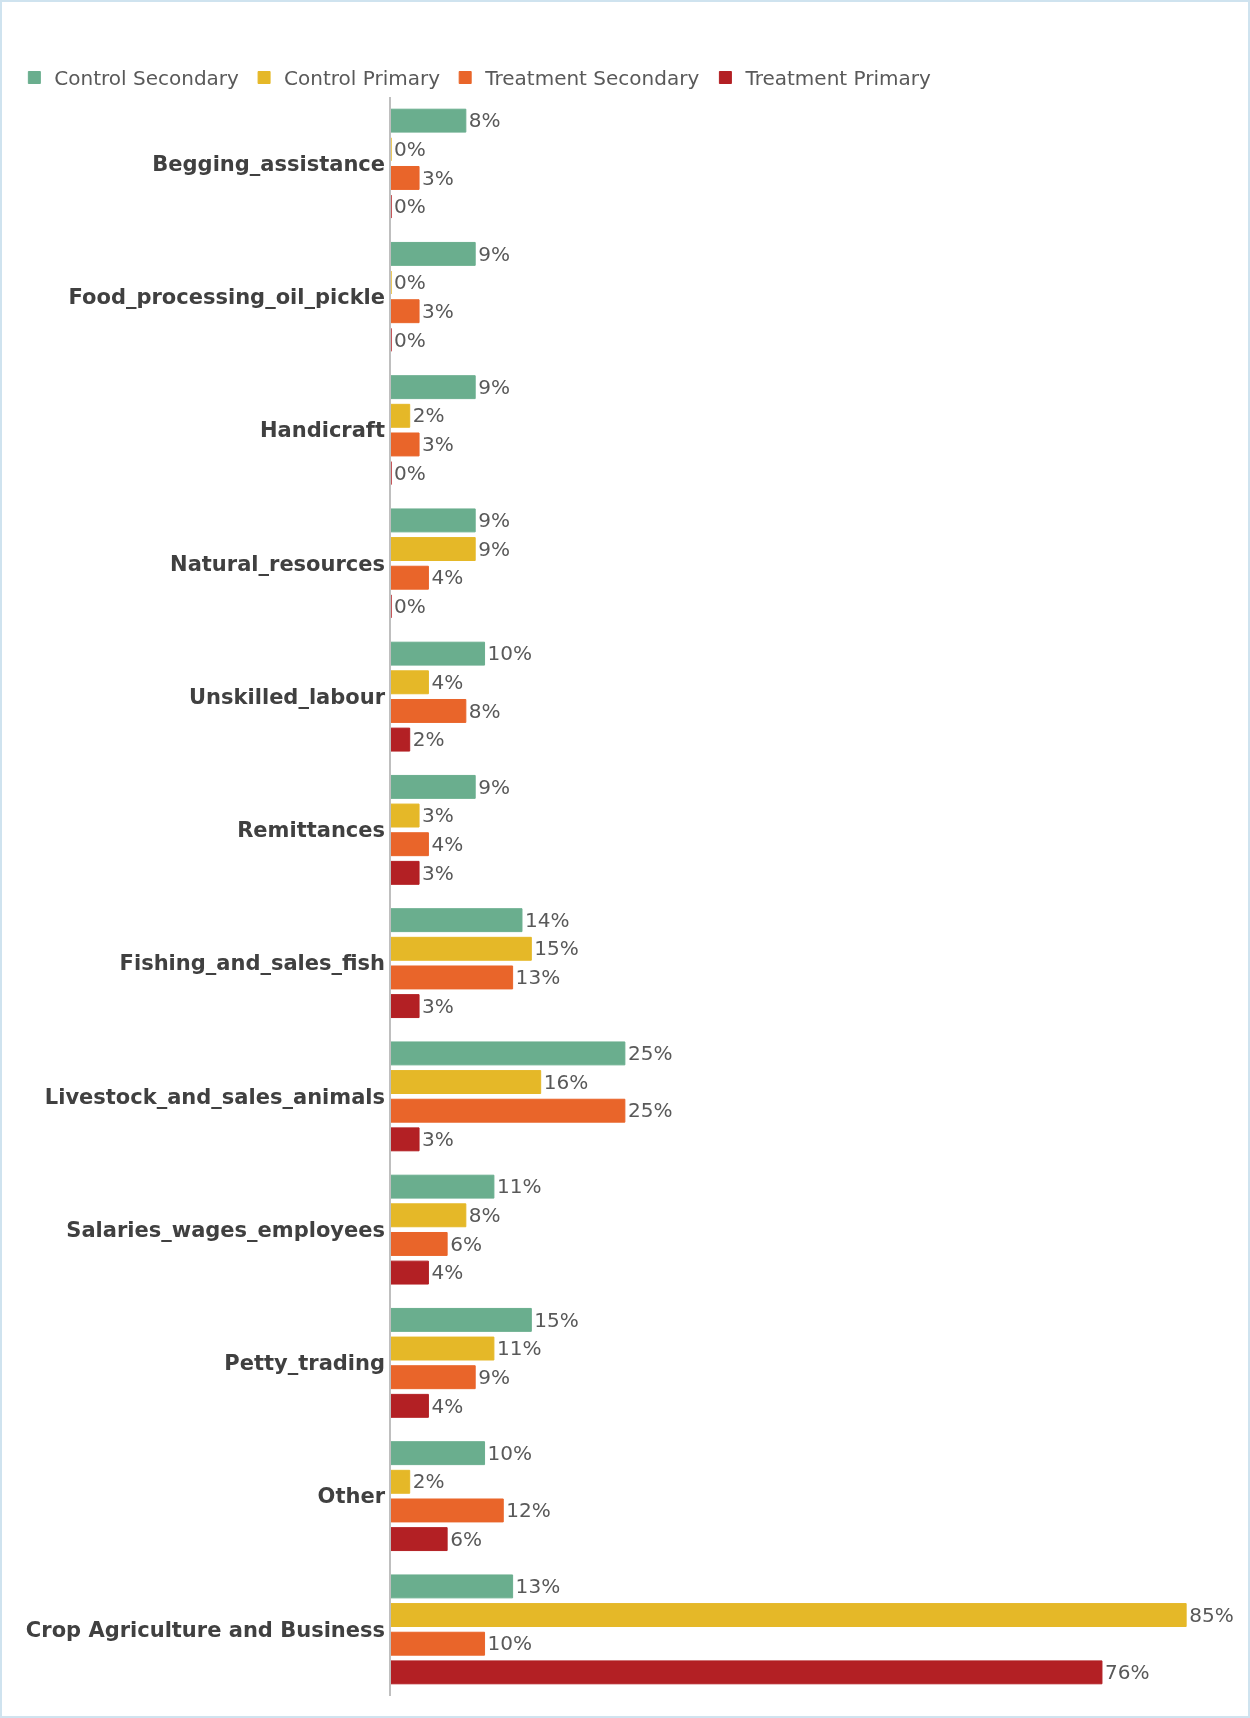 Image resolution: width=1250 pixels, height=1718 pixels. Describe the element at coordinates (215, 1096) in the screenshot. I see `y-tick-label: Livestock_and_sales_animals` at that location.